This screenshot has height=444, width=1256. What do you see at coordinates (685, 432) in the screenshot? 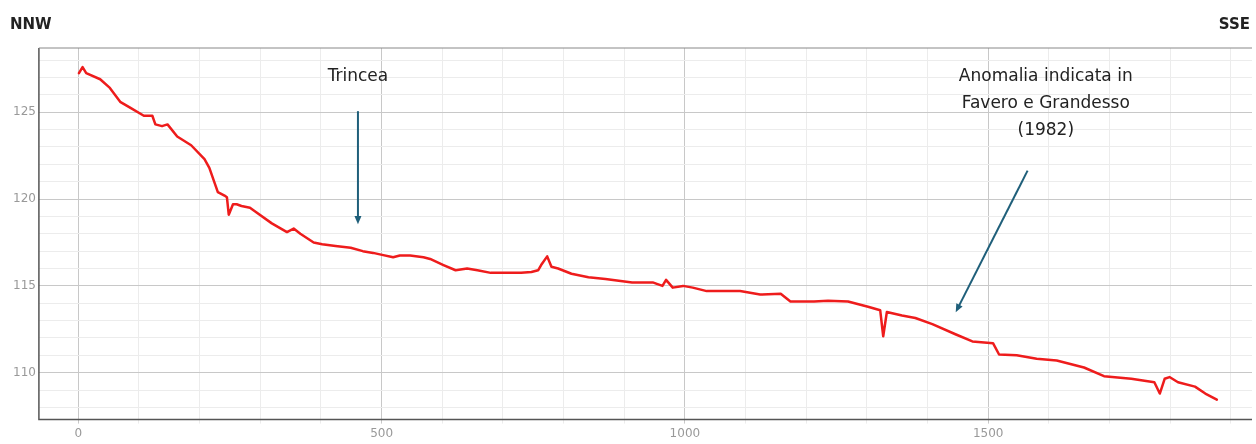
I see `x-tick-label: 1000` at bounding box center [685, 432].